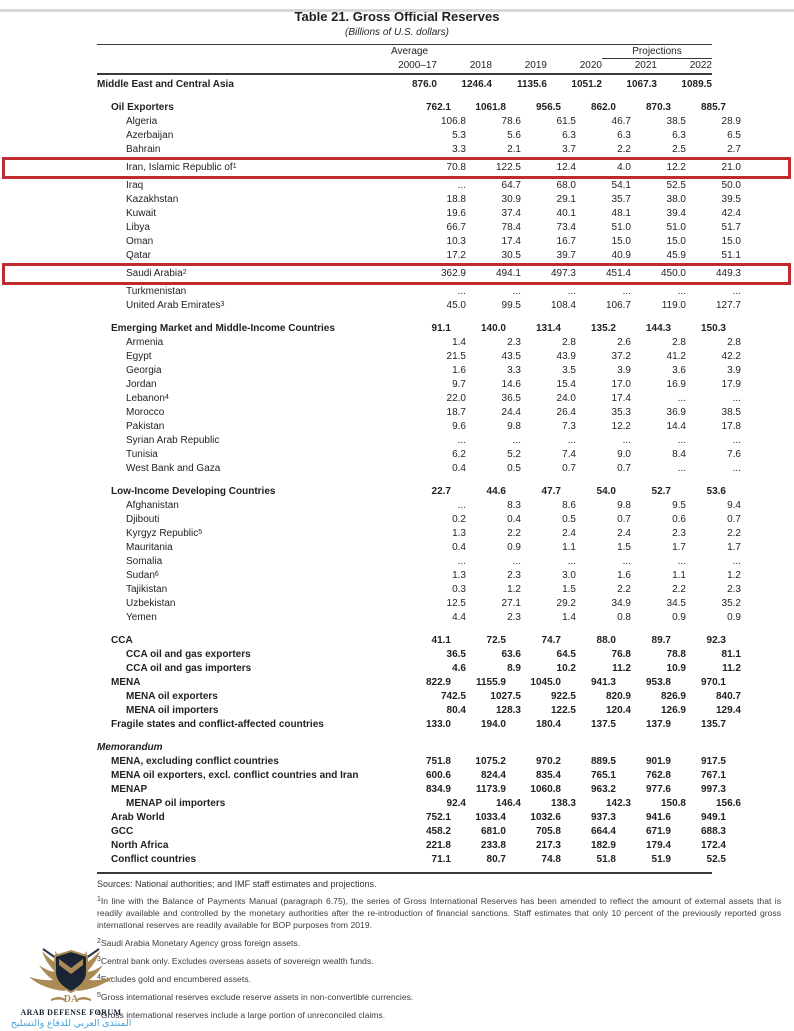 The image size is (794, 1031). I want to click on value-cell: 752.1, so click(438, 817).